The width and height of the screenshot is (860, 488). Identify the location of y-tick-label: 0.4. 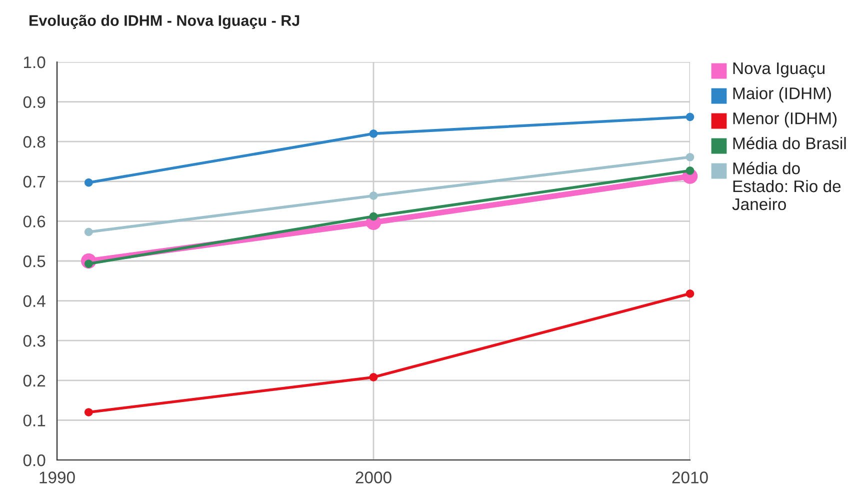
(34, 301).